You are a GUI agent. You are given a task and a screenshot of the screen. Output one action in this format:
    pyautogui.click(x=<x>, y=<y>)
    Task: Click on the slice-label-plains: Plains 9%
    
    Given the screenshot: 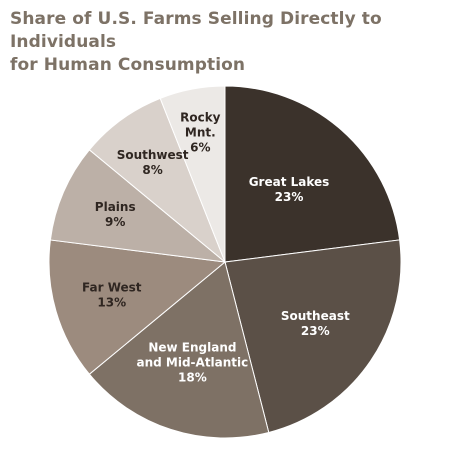 What is the action you would take?
    pyautogui.click(x=115, y=214)
    